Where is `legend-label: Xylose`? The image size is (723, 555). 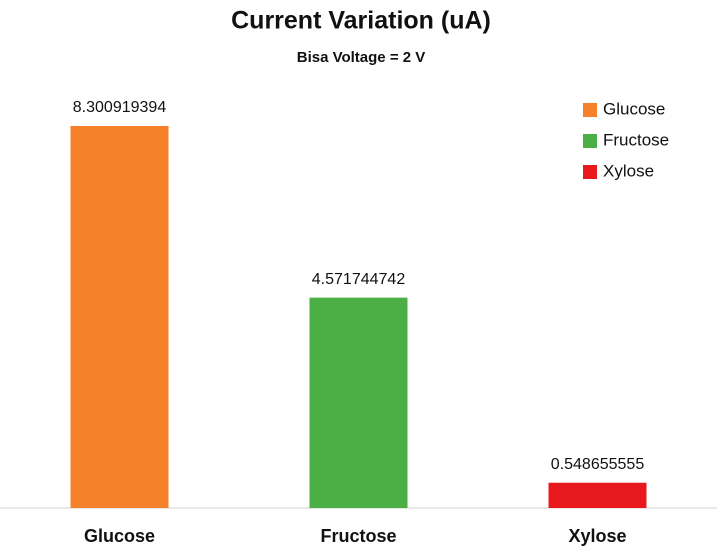 legend-label: Xylose is located at coordinates (628, 170).